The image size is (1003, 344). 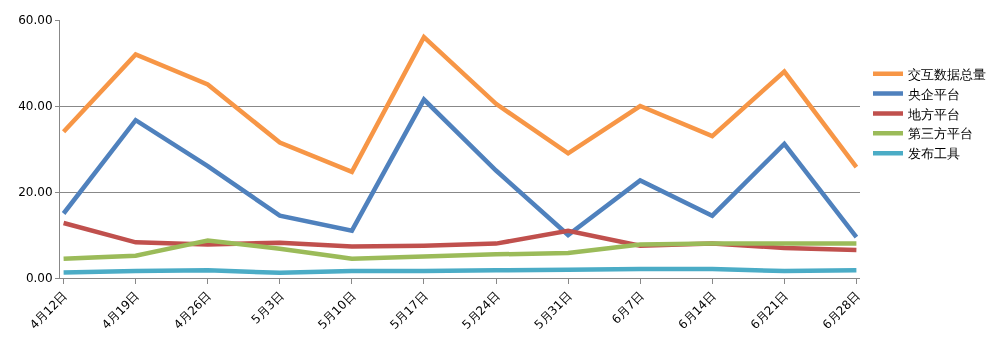 I want to click on y-tick-label: 20.00, so click(x=35, y=192).